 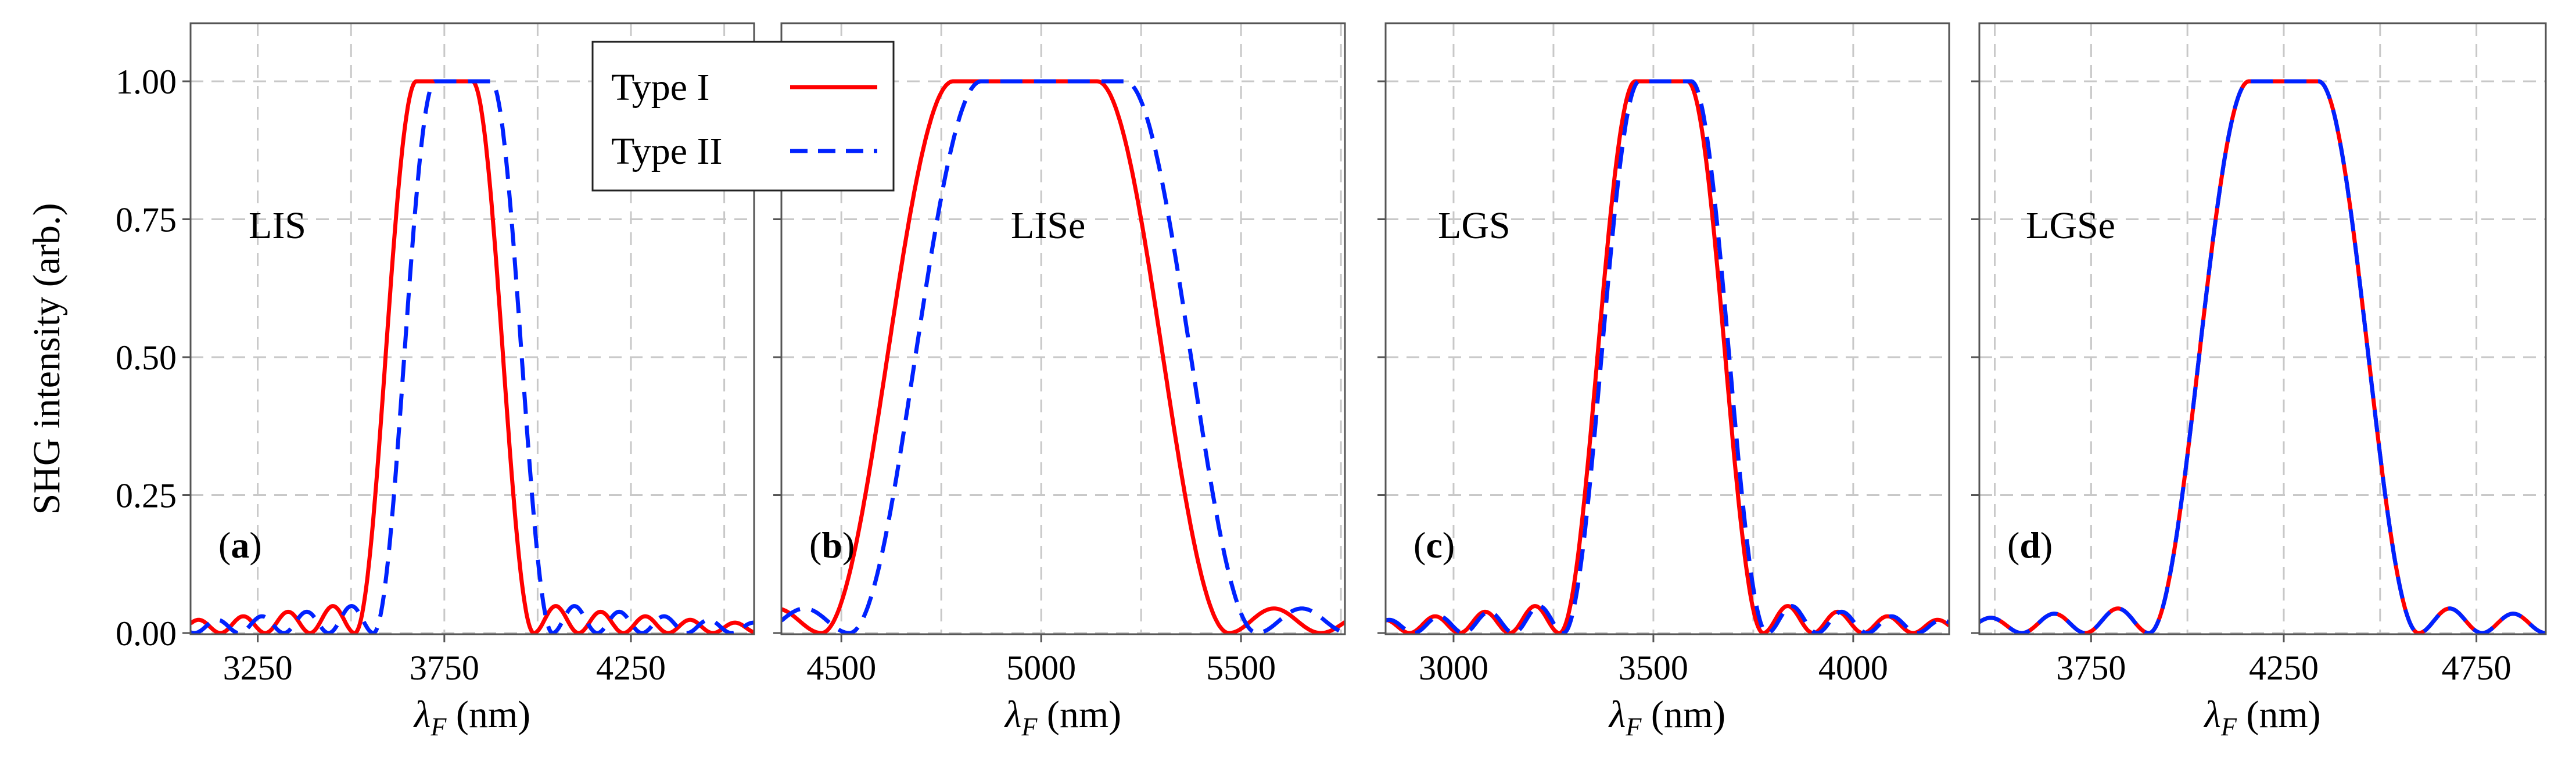 What do you see at coordinates (146, 358) in the screenshot?
I see `y-tick-label: 0.50` at bounding box center [146, 358].